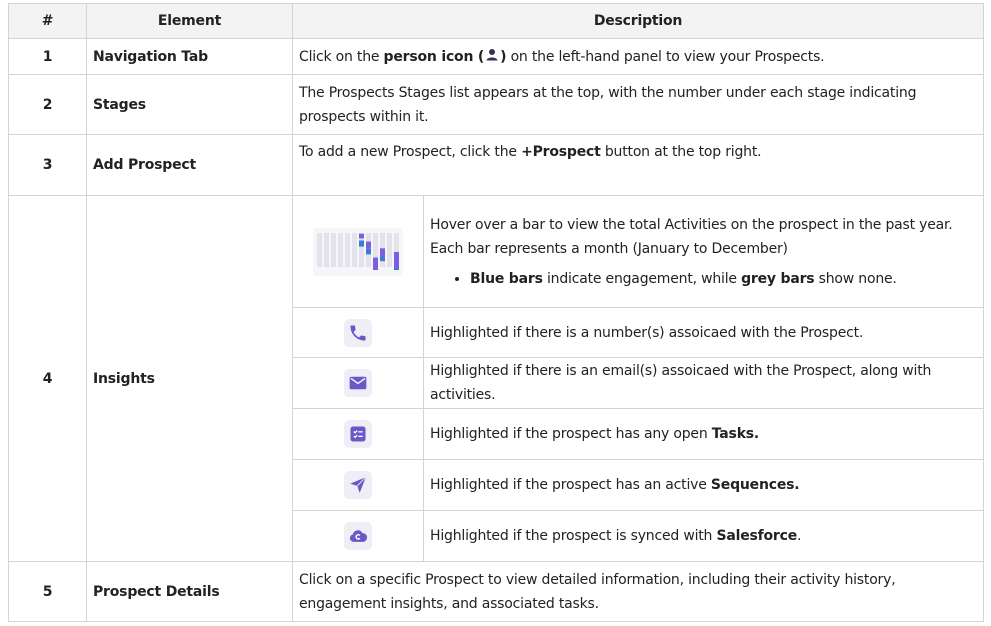  Describe the element at coordinates (410, 152) in the screenshot. I see `desc-text: To add a new Prospect, click the` at that location.